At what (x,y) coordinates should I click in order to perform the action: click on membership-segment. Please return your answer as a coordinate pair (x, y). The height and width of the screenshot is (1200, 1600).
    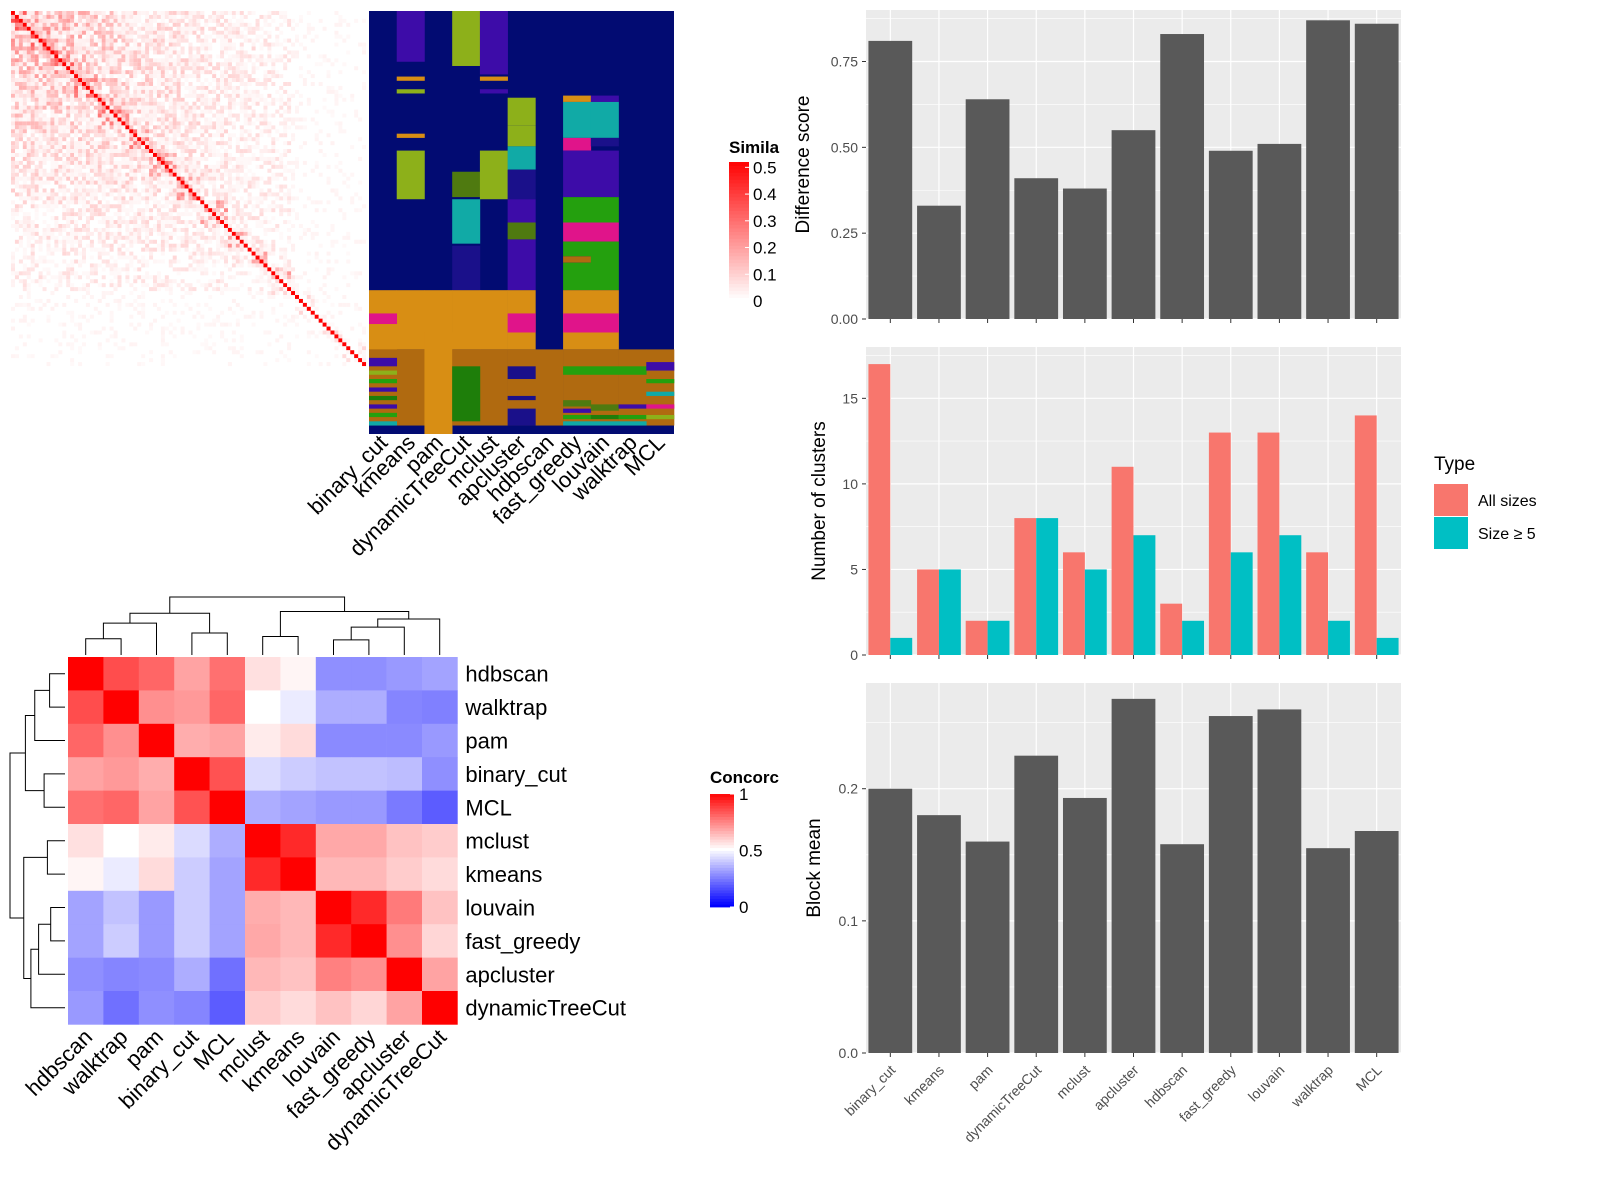
    Looking at the image, I should click on (521, 323).